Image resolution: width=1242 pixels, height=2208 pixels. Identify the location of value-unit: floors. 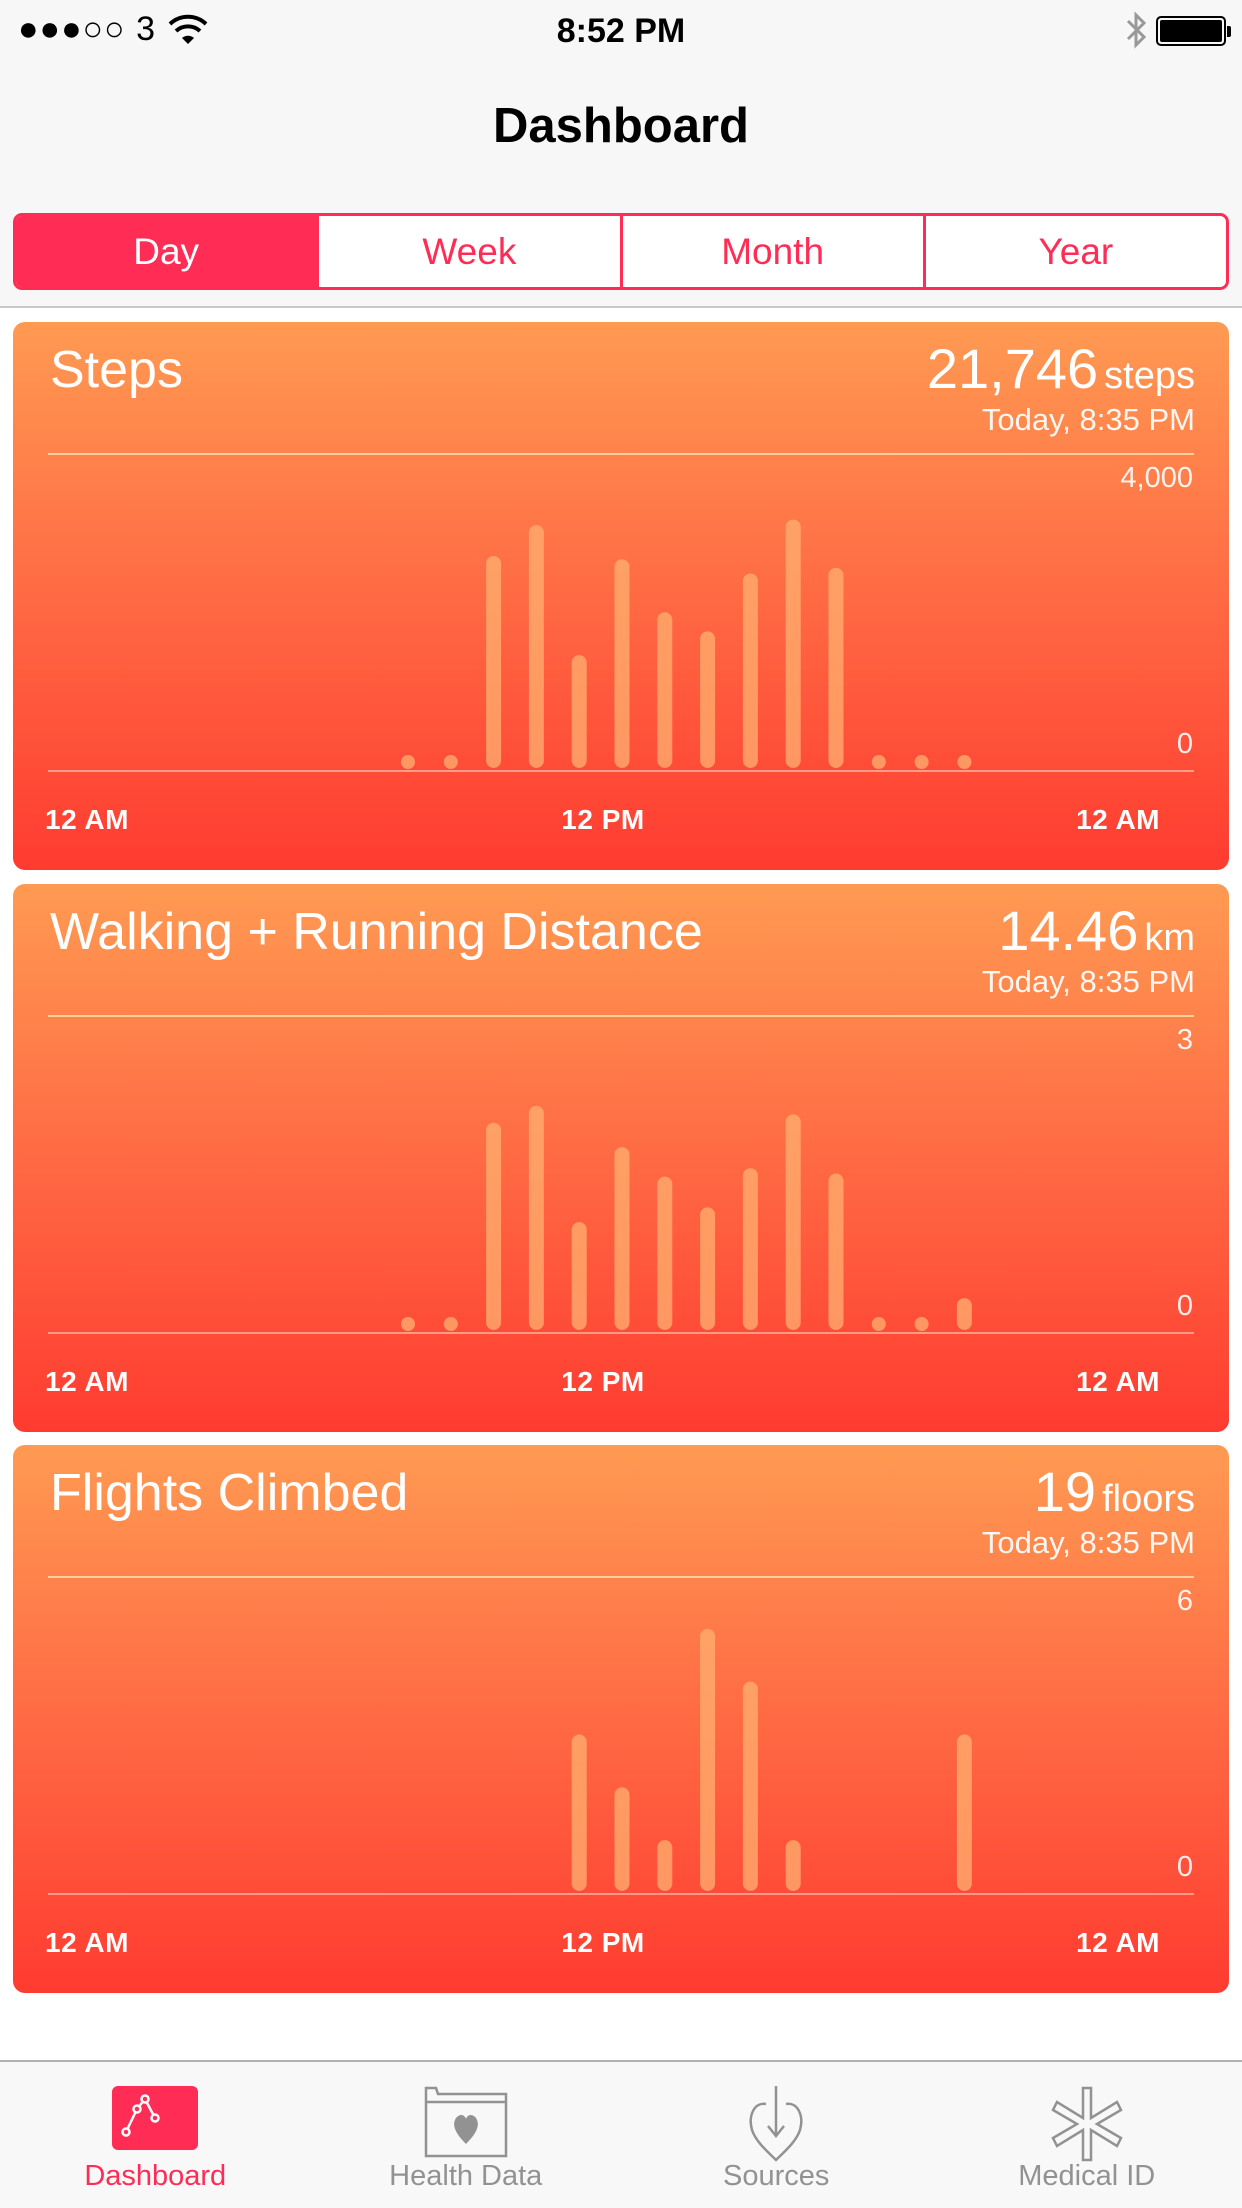
(1148, 1499).